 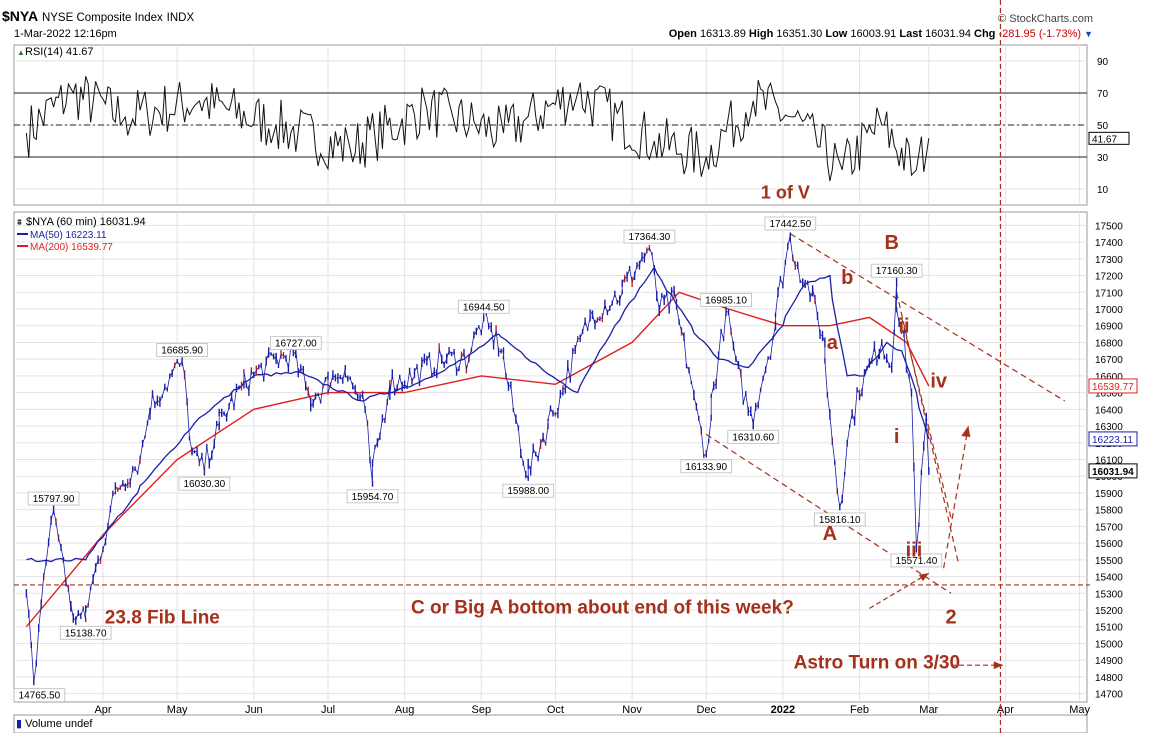 What do you see at coordinates (1109, 343) in the screenshot?
I see `price-tick-label: 16800` at bounding box center [1109, 343].